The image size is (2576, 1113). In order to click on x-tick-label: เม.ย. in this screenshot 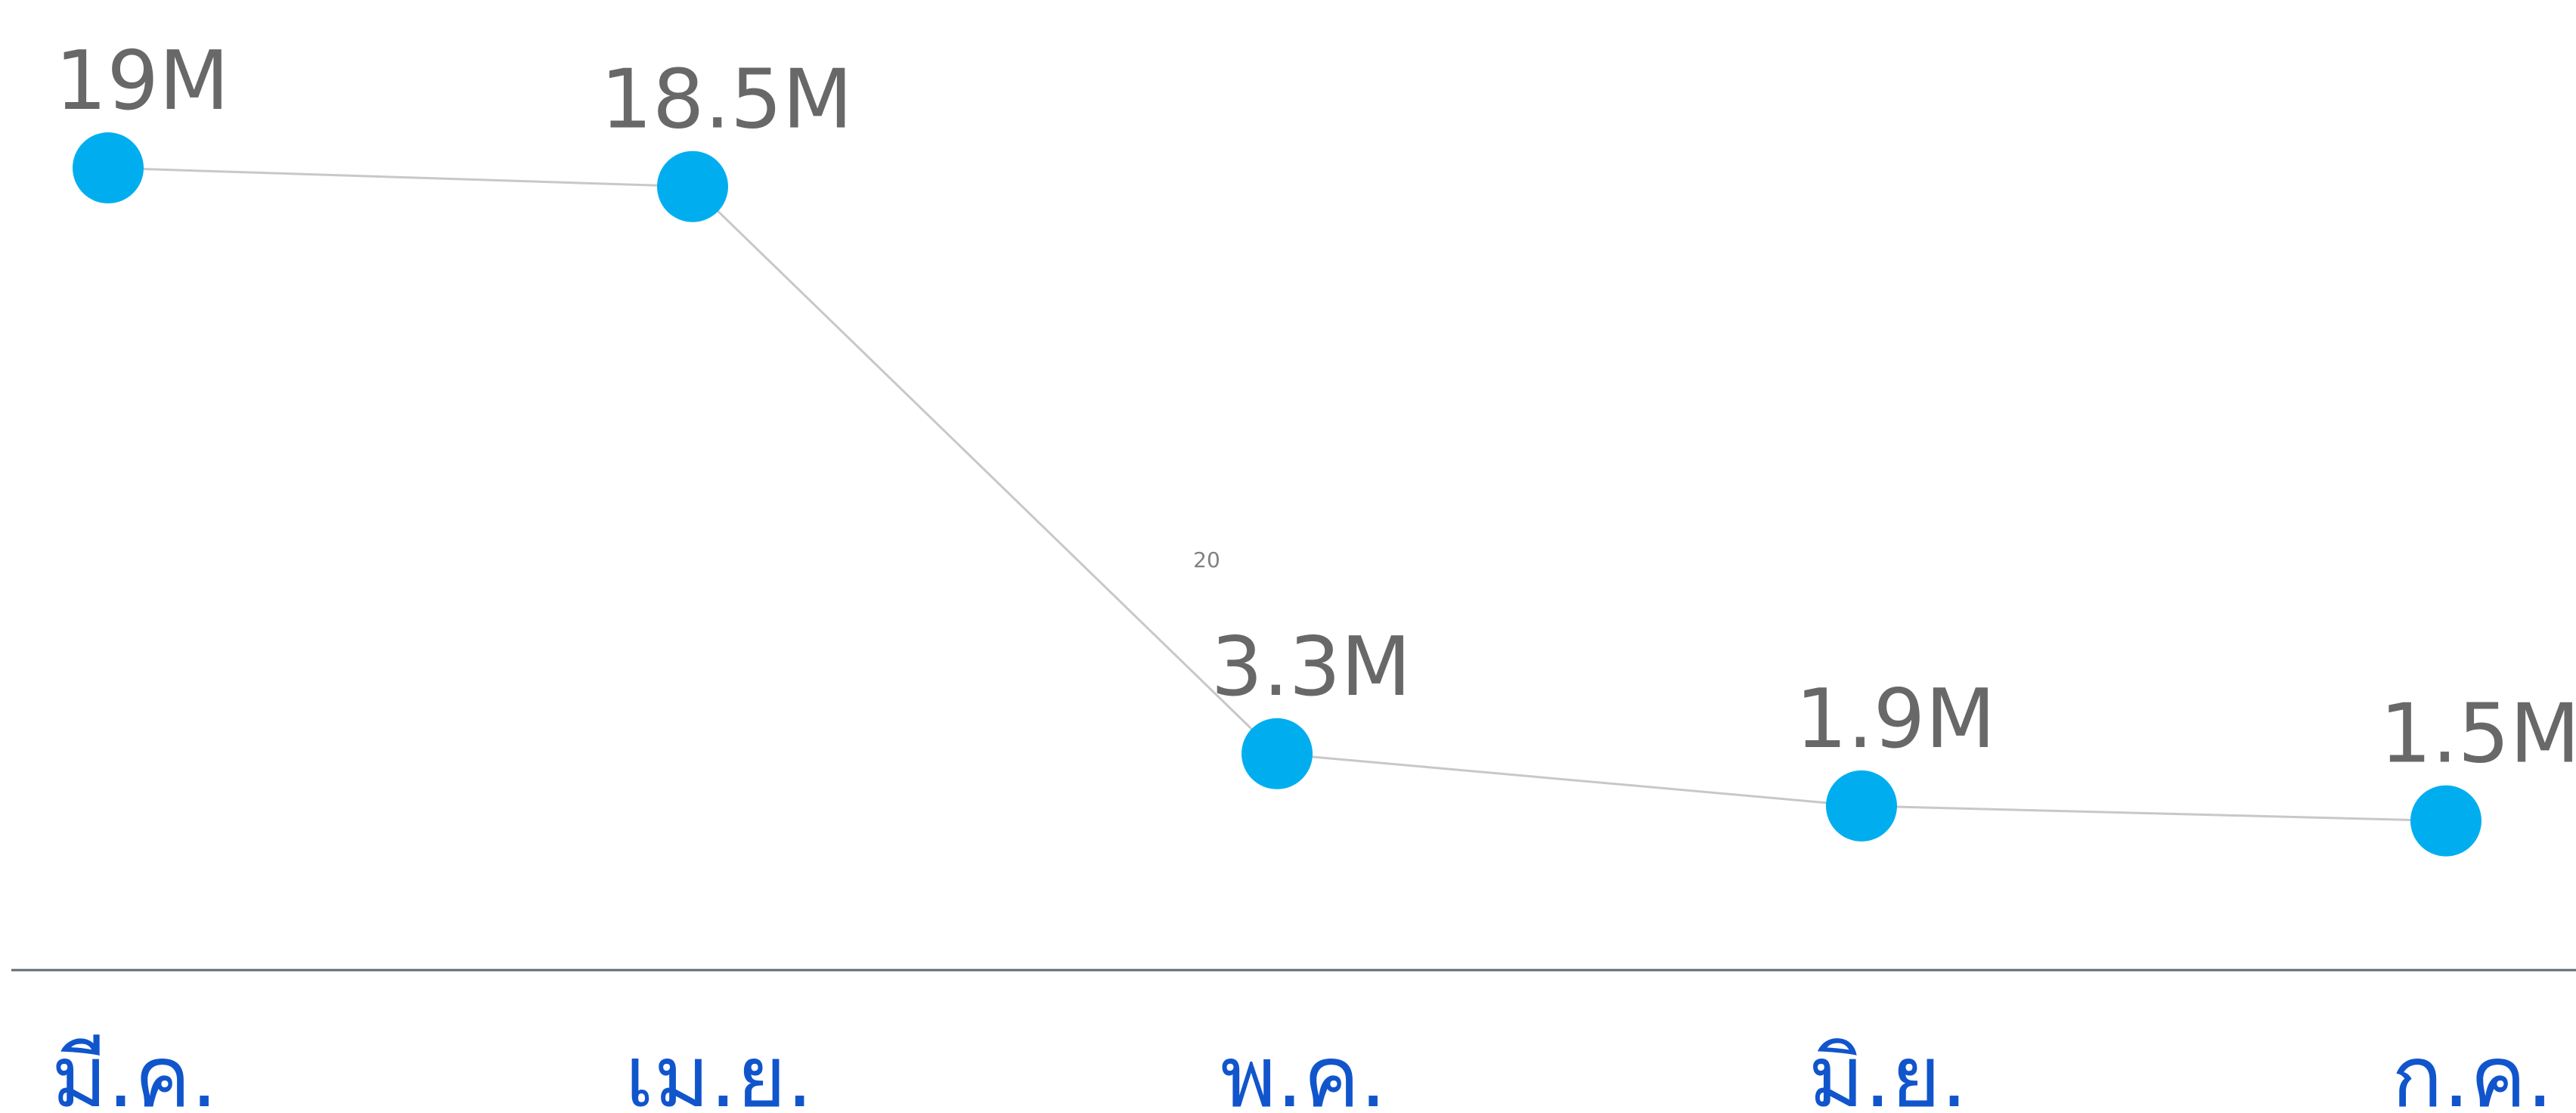, I will do `click(719, 1070)`.